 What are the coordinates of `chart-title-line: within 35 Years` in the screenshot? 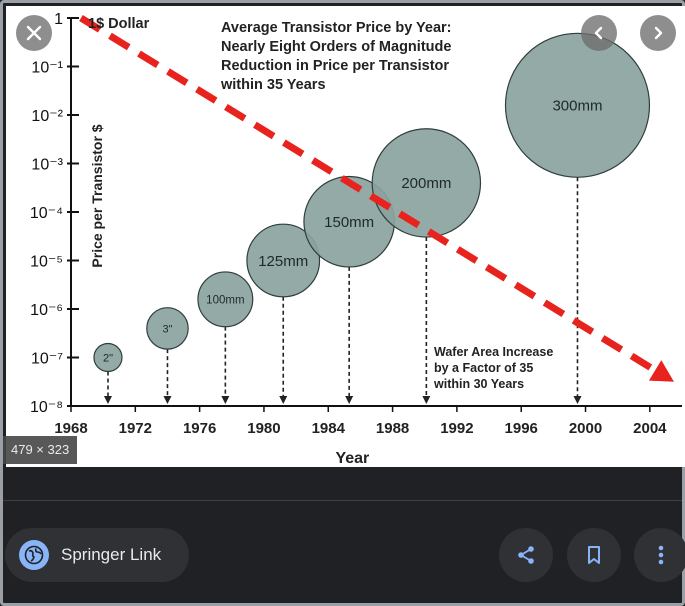 It's located at (273, 85).